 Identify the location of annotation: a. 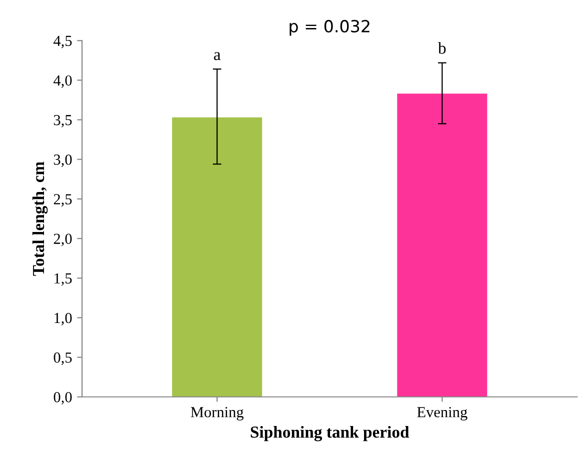
(217, 56).